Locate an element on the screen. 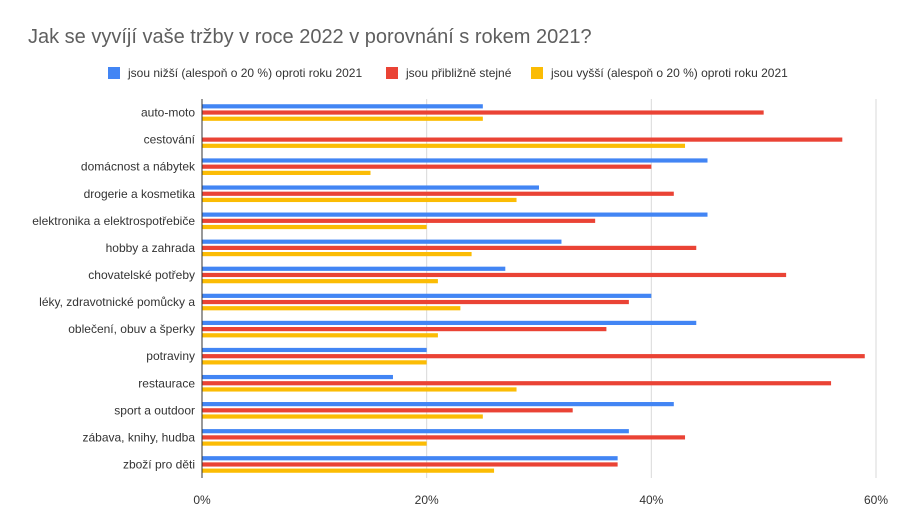  legend-swatch-higher is located at coordinates (537, 73).